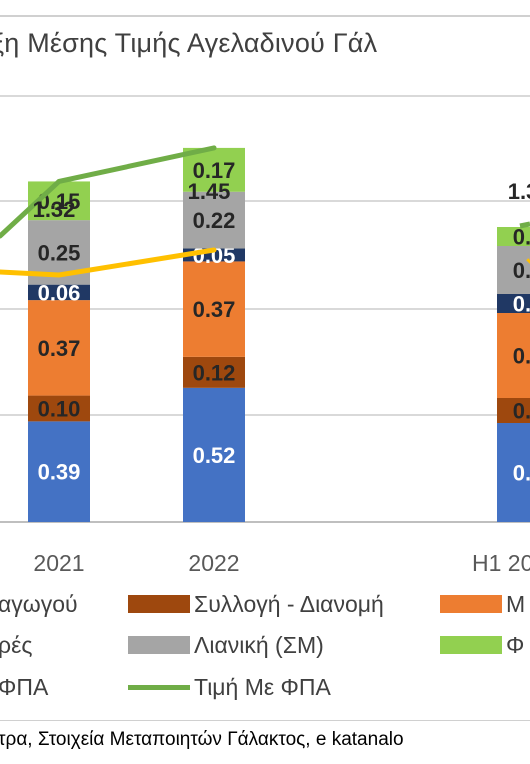 The height and width of the screenshot is (764, 530). Describe the element at coordinates (519, 191) in the screenshot. I see `total-data-label: 1.3` at that location.